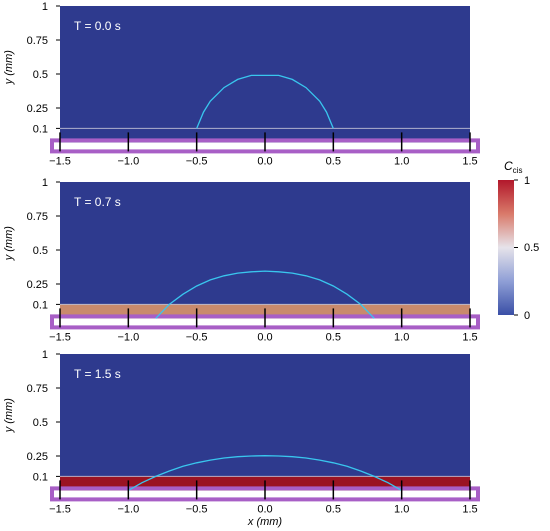 The image size is (550, 531). I want to click on colorbar-tick-label-half: 0.5, so click(531, 248).